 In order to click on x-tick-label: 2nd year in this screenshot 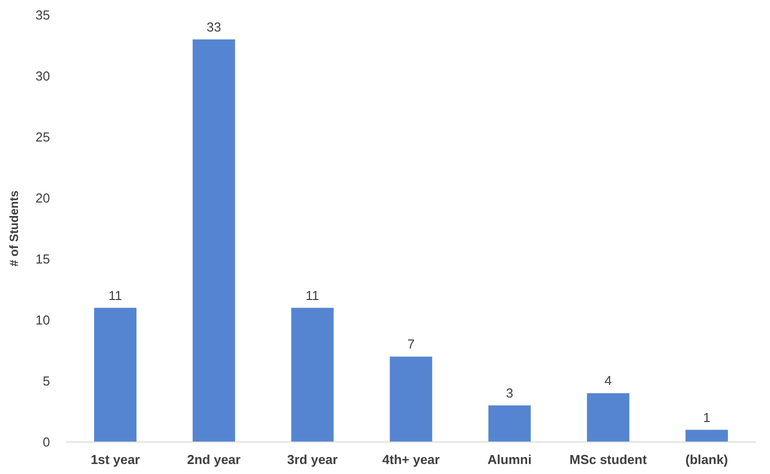, I will do `click(214, 459)`.